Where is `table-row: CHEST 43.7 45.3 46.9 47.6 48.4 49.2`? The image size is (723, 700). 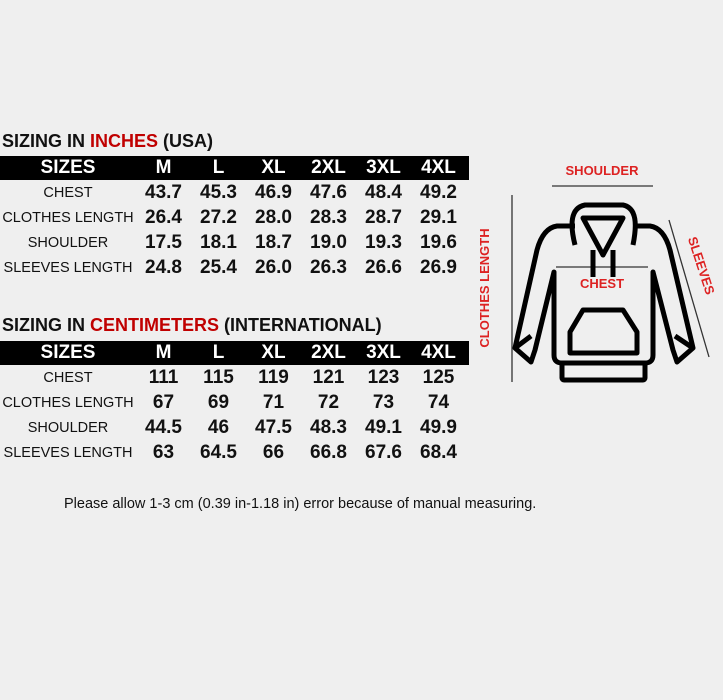
table-row: CHEST 43.7 45.3 46.9 47.6 48.4 49.2 is located at coordinates (234, 192).